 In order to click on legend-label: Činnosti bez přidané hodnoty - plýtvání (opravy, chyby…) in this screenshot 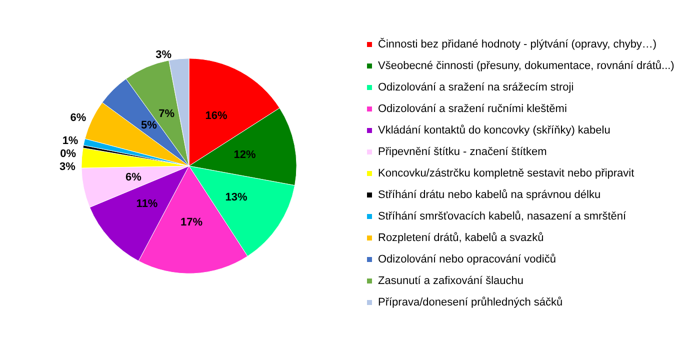, I will do `click(517, 44)`.